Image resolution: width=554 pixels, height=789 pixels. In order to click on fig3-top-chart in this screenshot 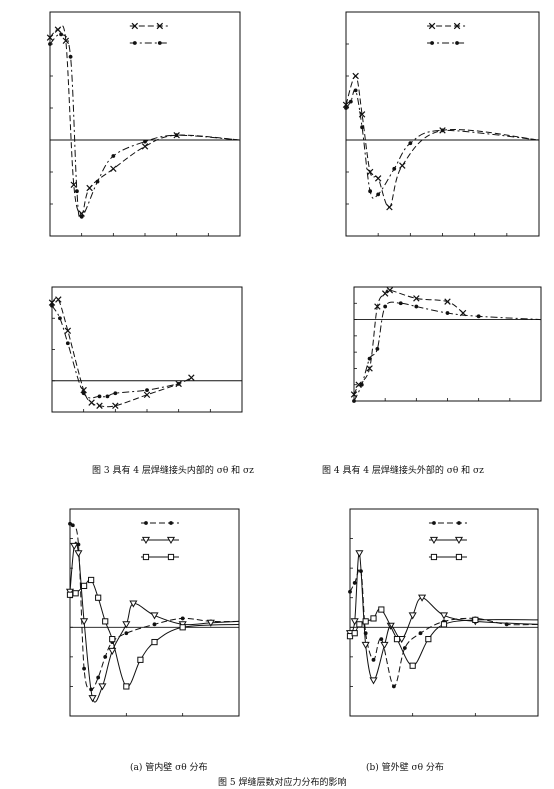, I will do `click(143, 124)`.